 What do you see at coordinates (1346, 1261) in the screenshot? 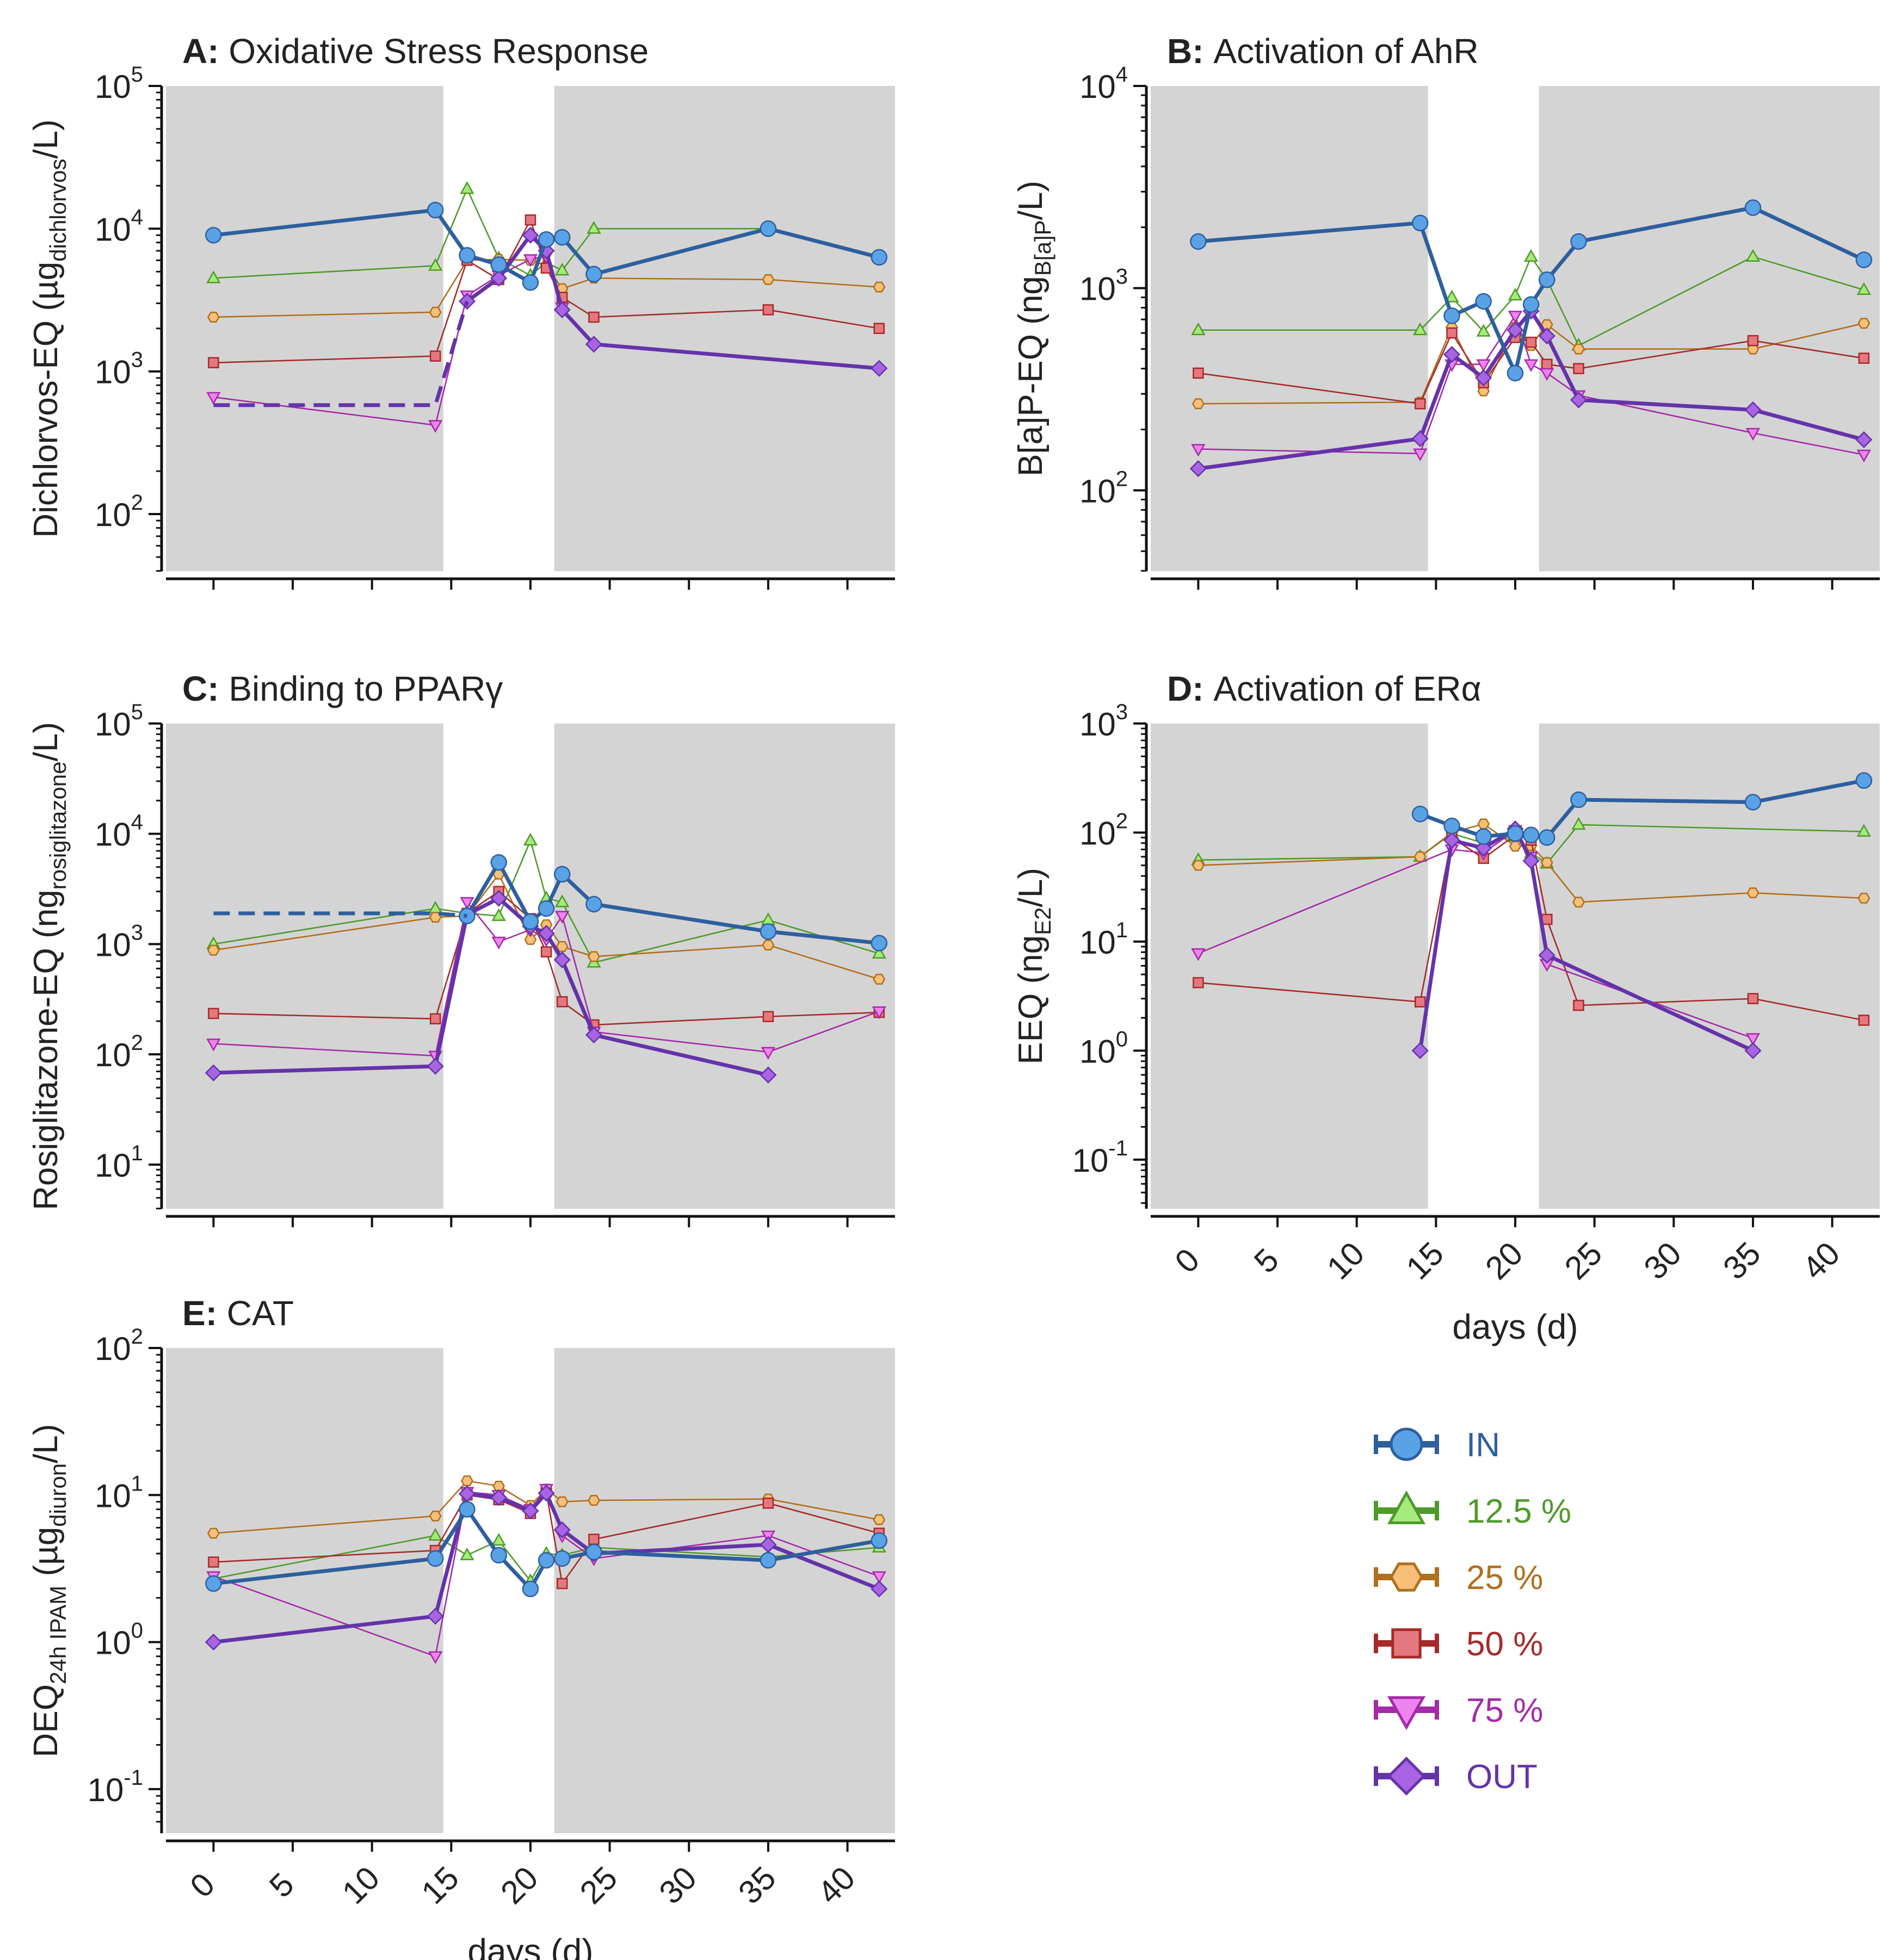
I see `x-tick-label: 10` at bounding box center [1346, 1261].